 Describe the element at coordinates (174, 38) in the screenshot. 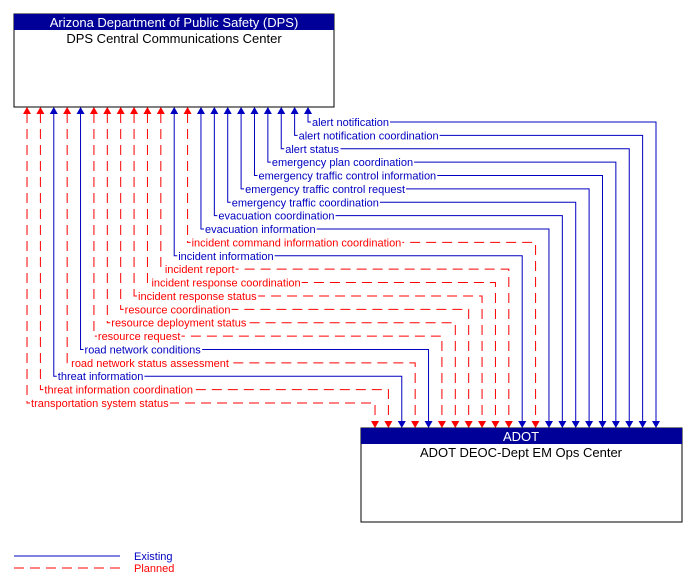

I see `source-box-name: DPS Central Communications Center` at that location.